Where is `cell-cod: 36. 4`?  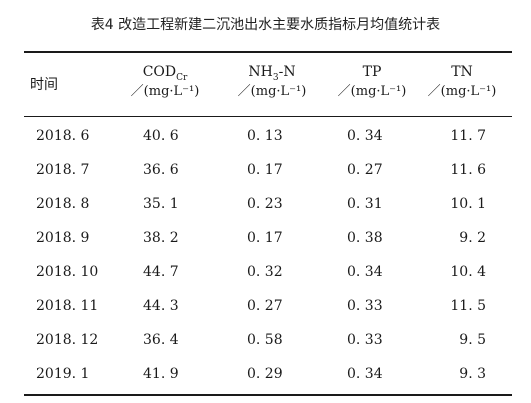 cell-cod: 36. 4 is located at coordinates (161, 340).